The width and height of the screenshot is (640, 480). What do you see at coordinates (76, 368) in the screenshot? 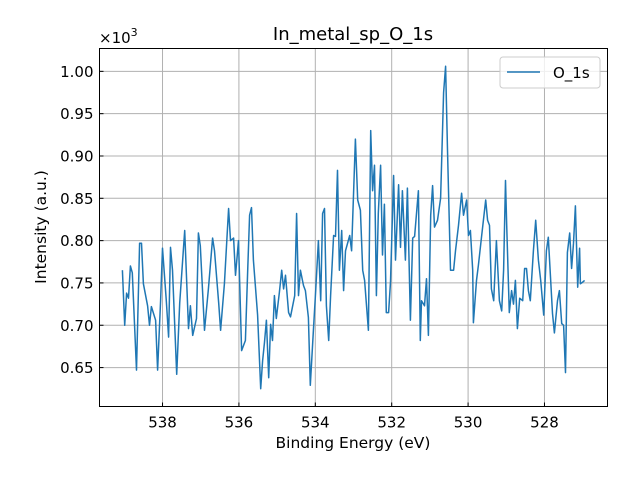
I see `y-tick-label: 0.65` at bounding box center [76, 368].